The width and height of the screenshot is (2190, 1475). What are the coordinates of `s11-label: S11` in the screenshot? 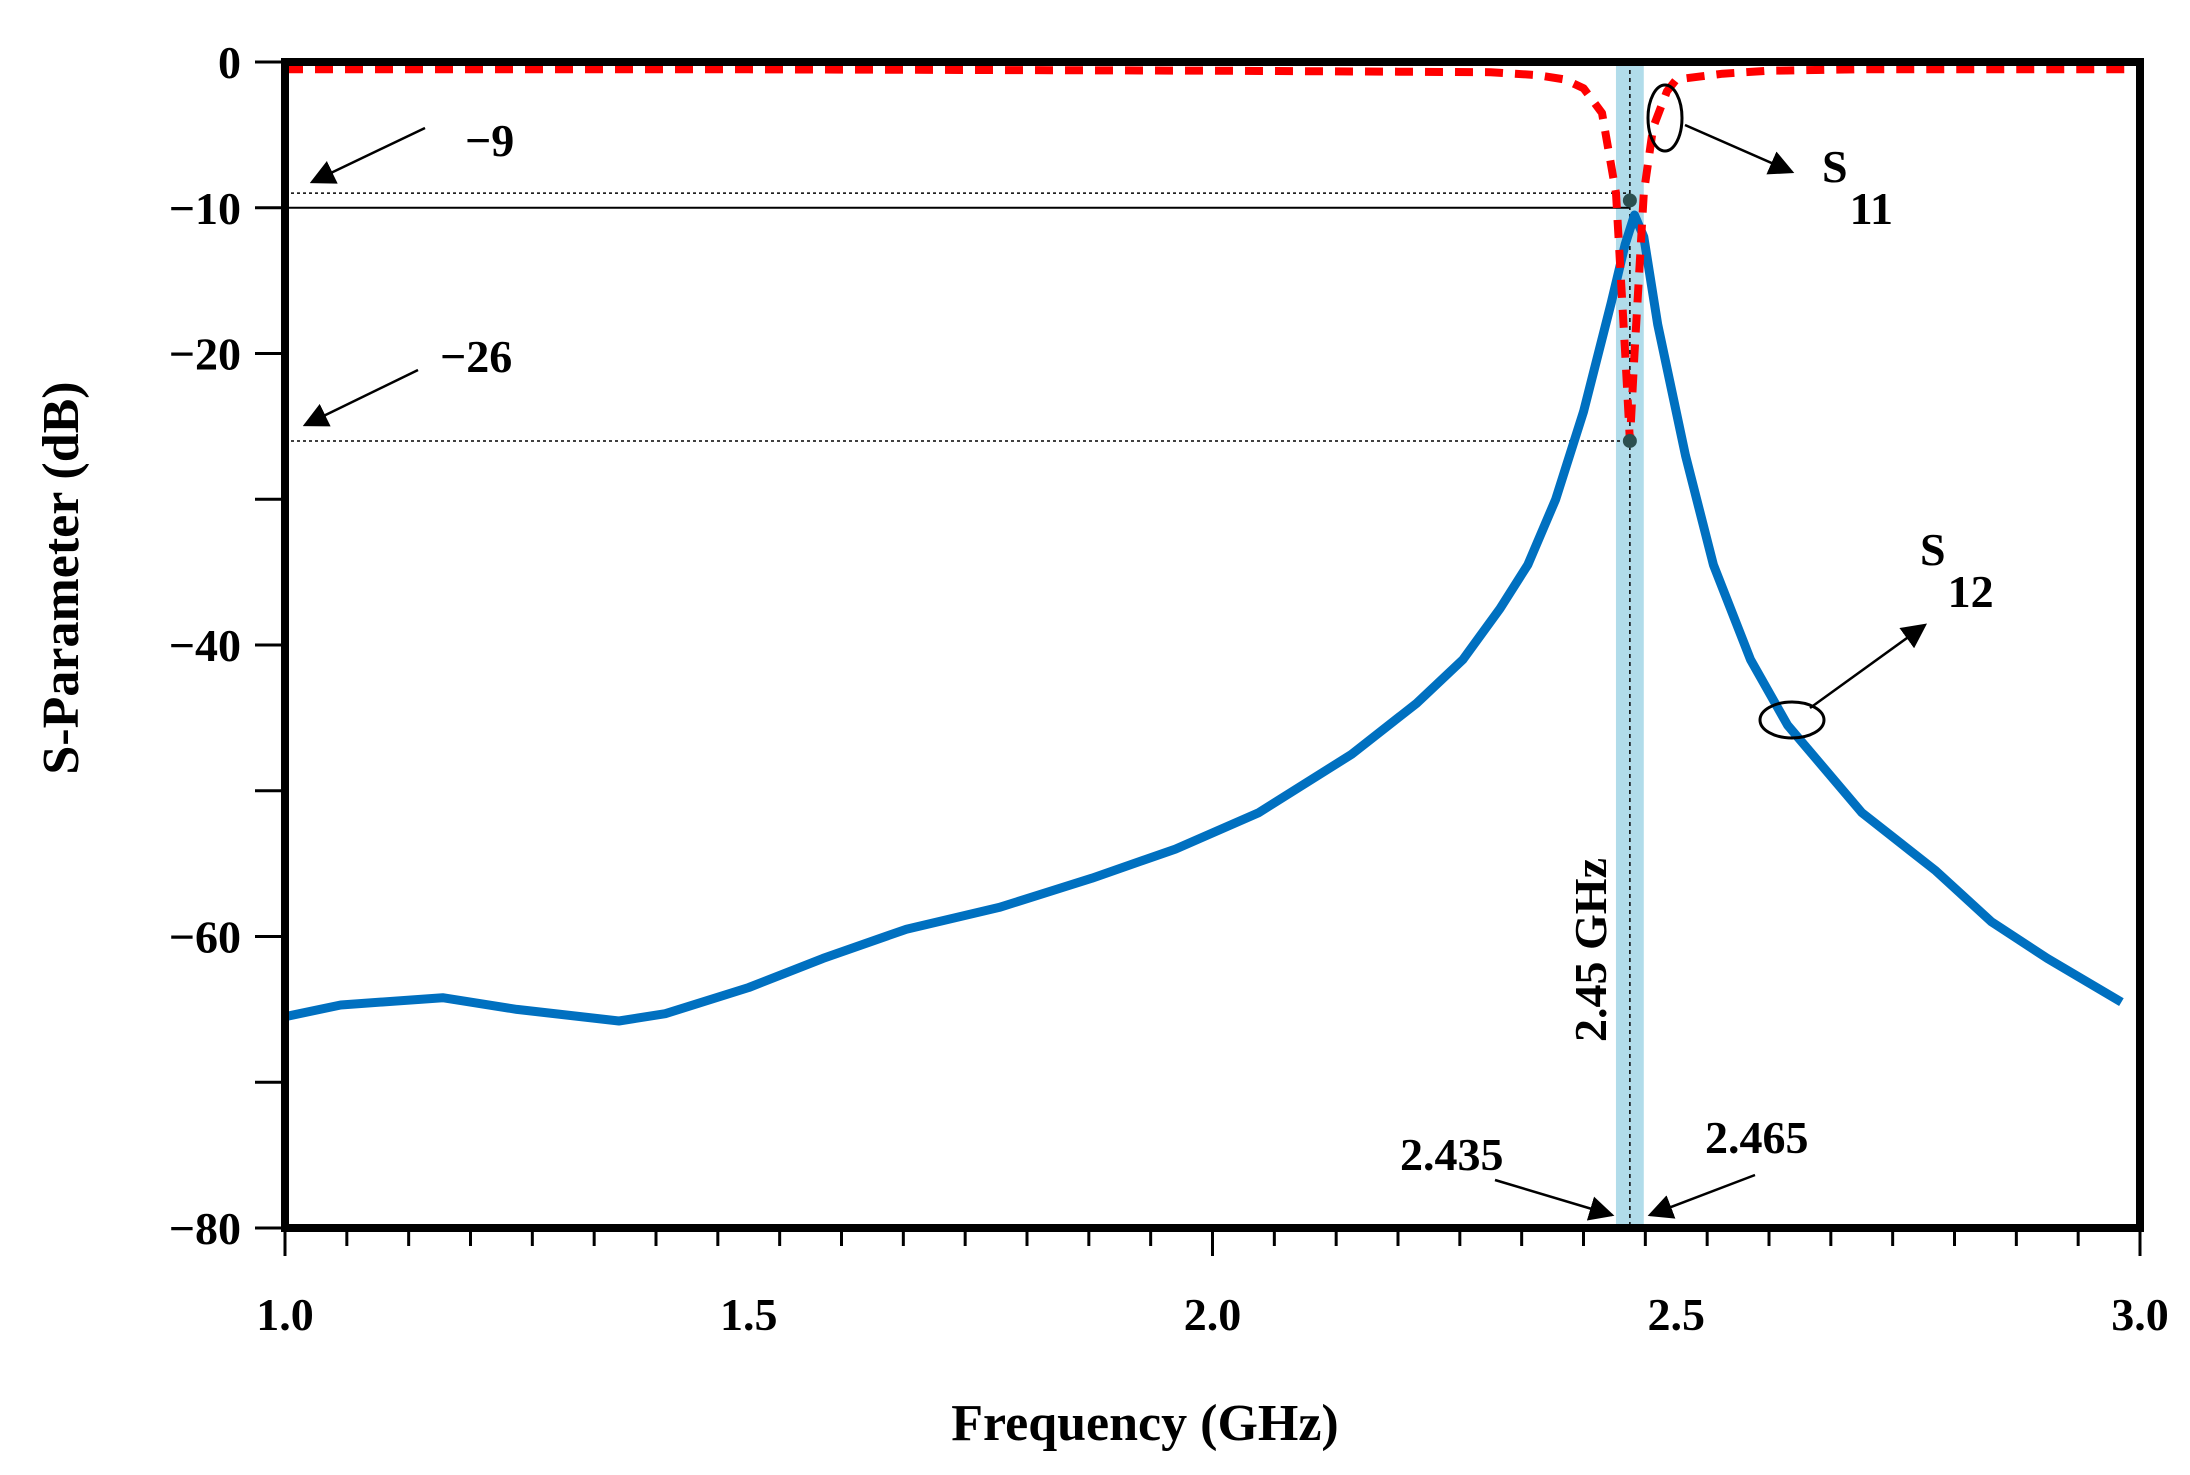 It's located at (1857, 187).